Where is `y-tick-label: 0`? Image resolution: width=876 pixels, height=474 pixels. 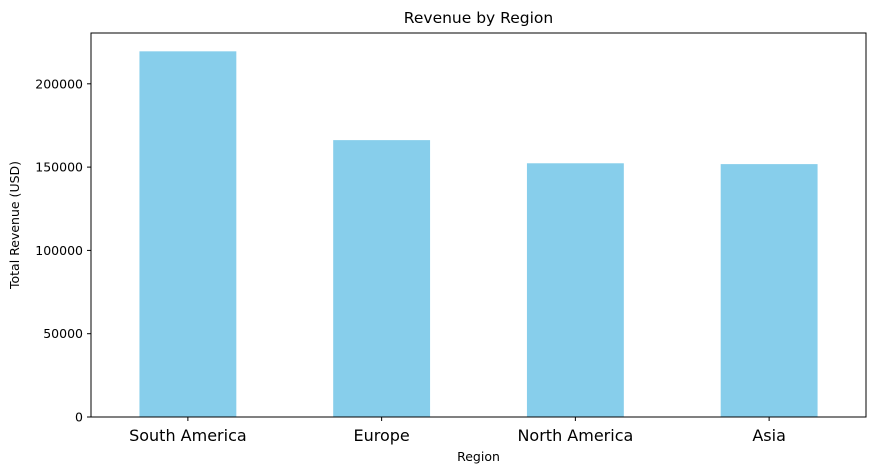
y-tick-label: 0 is located at coordinates (79, 417).